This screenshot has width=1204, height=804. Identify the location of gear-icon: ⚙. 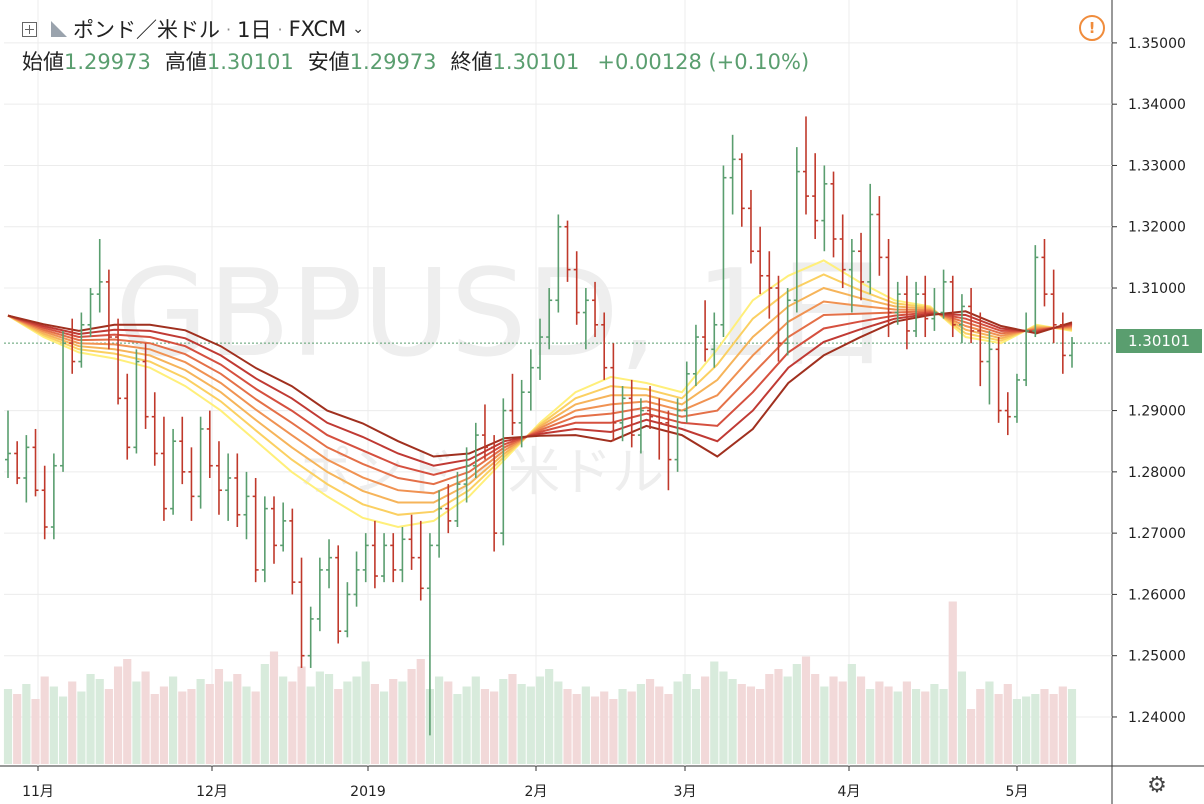
(1157, 785).